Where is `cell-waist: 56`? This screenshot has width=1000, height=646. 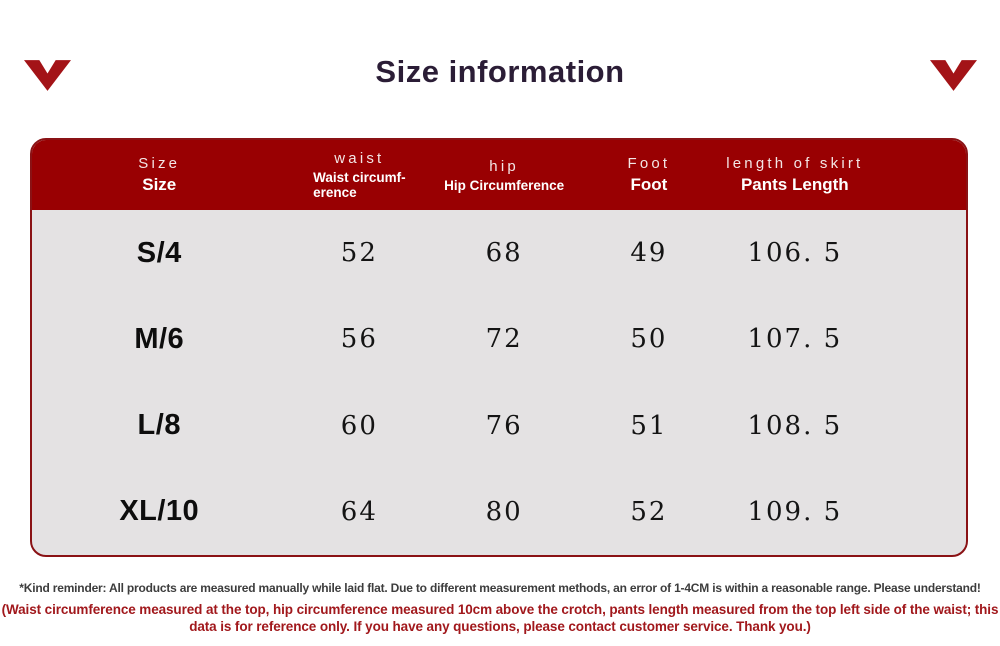
cell-waist: 56 is located at coordinates (359, 339).